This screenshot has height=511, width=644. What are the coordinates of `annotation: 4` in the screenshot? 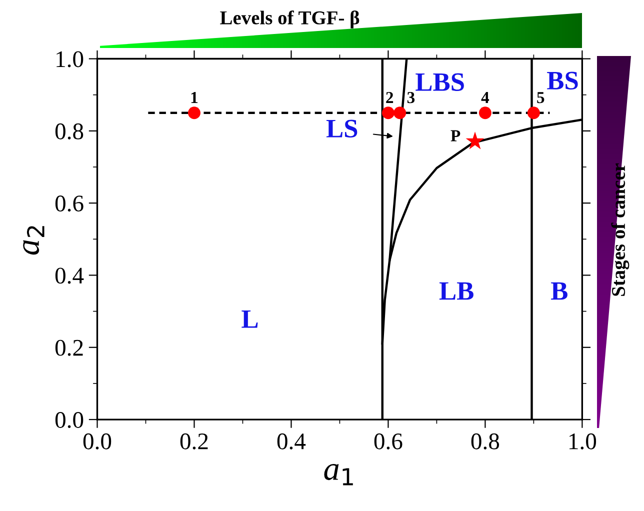 It's located at (485, 97).